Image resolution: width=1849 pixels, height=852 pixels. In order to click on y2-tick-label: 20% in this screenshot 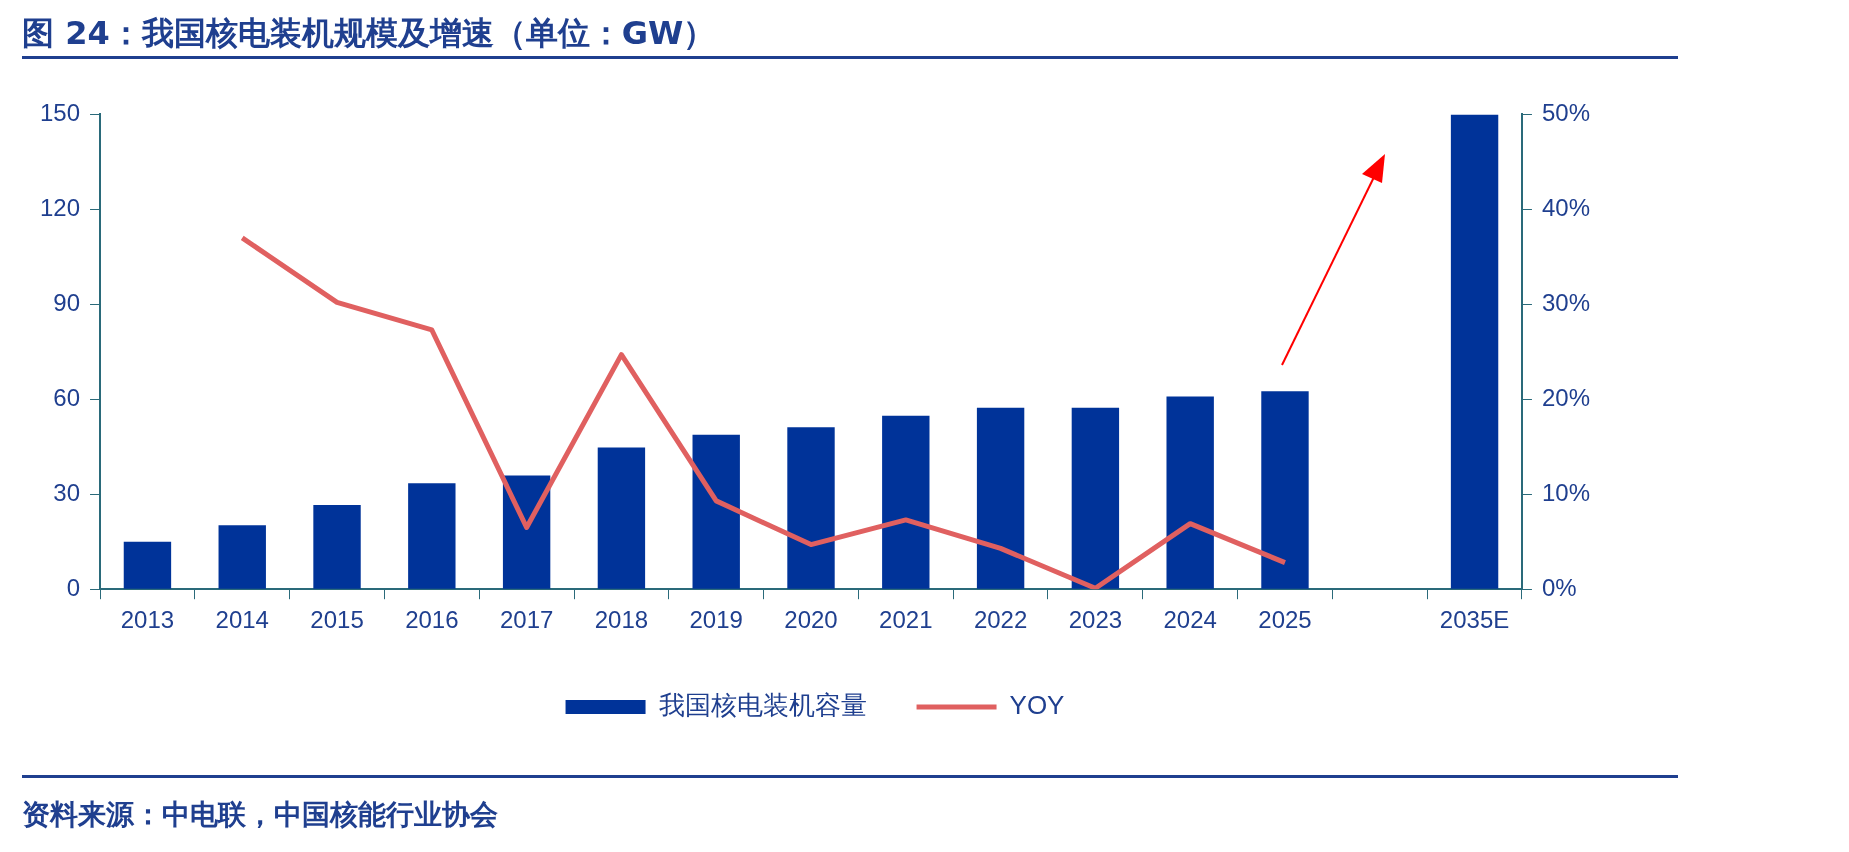, I will do `click(1566, 397)`.